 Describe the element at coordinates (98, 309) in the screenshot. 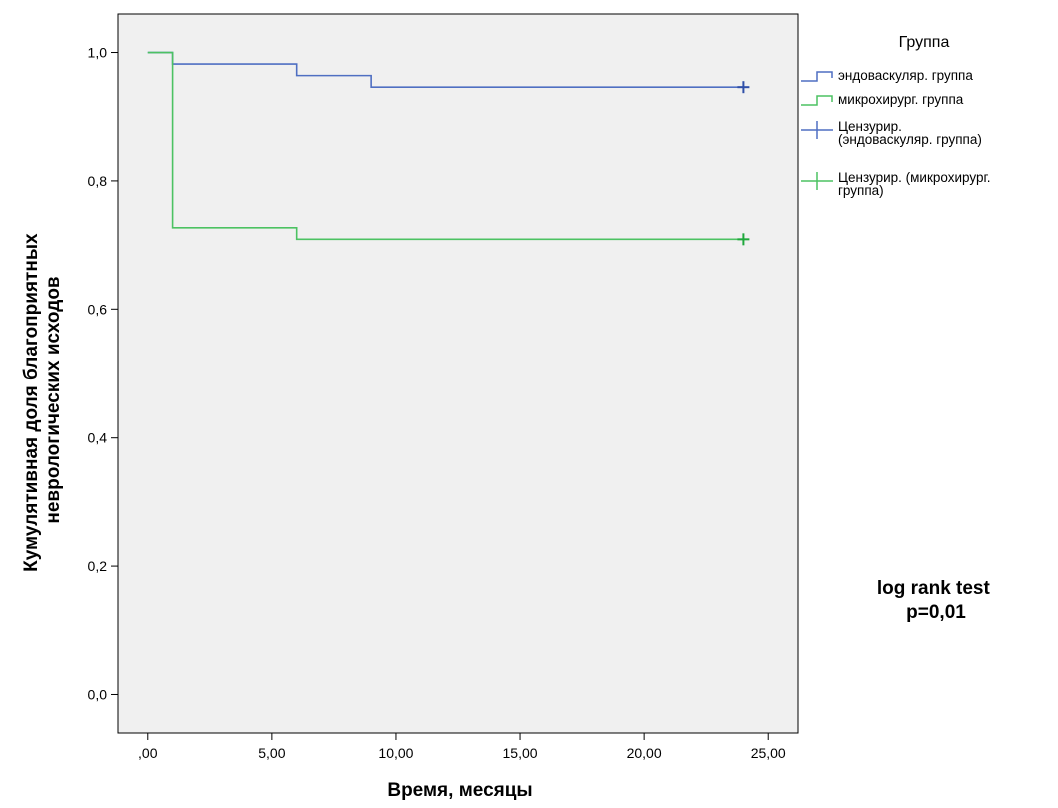

I see `y-tick-label: 0,6` at that location.